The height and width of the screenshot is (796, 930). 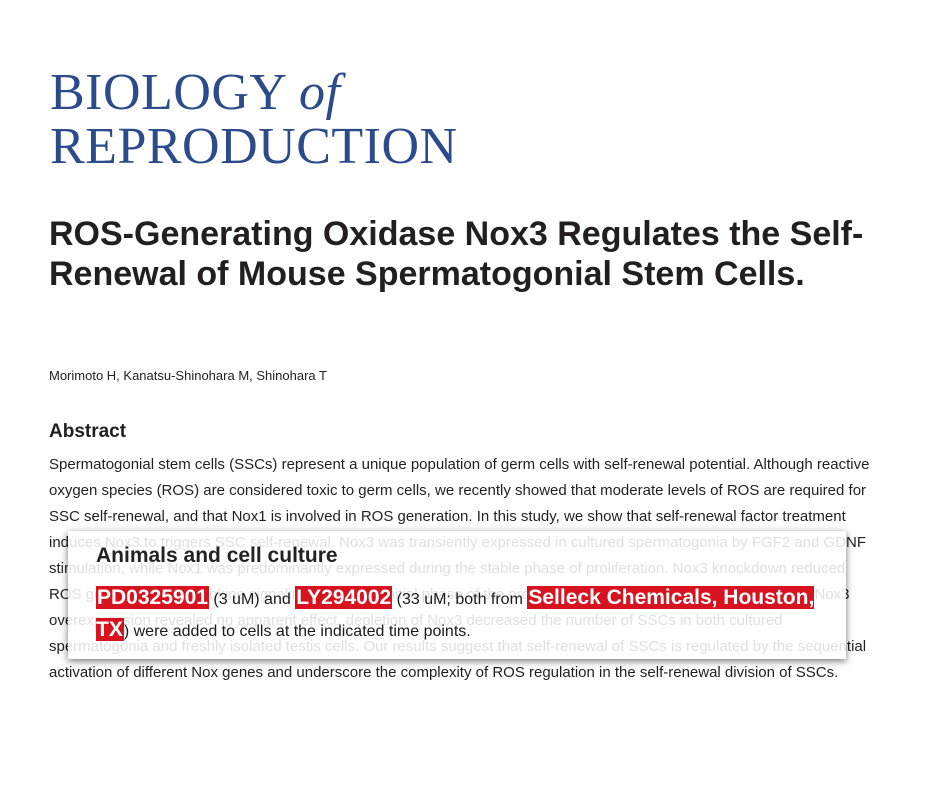 I want to click on journal-logo: BIOLOGY of REPRODUCTION, so click(x=254, y=120).